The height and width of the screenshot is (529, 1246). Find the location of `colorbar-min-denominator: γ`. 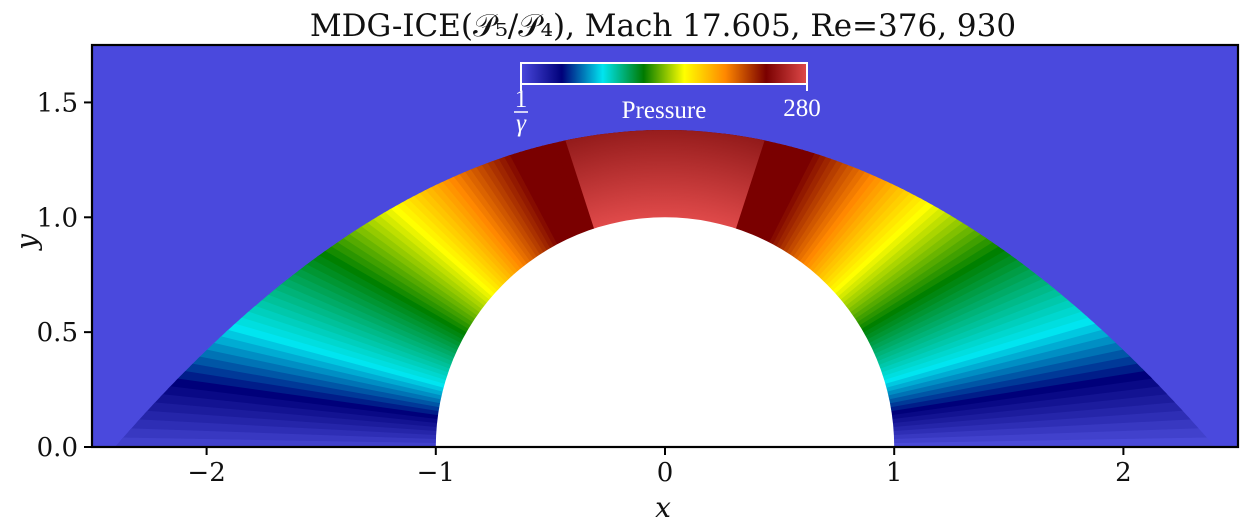

colorbar-min-denominator: γ is located at coordinates (521, 123).